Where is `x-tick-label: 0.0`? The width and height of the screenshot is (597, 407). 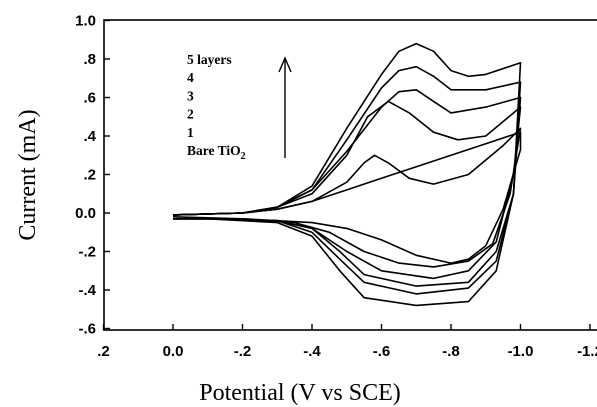
x-tick-label: 0.0 is located at coordinates (173, 351).